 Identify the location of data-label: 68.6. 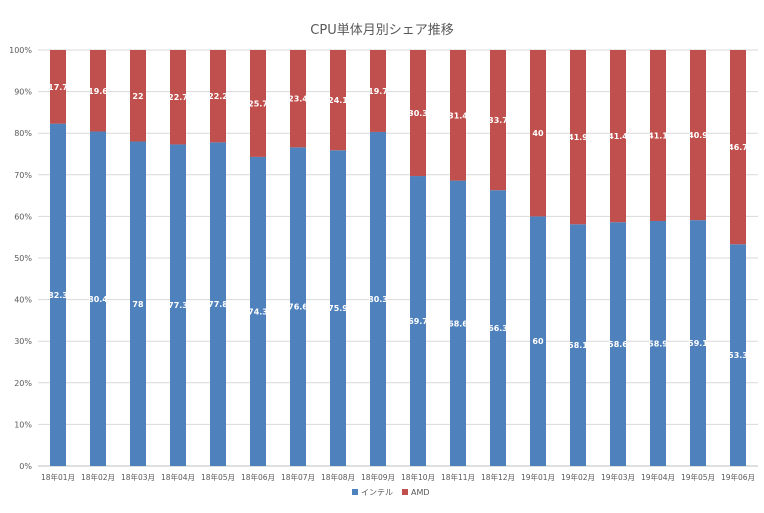
(458, 323).